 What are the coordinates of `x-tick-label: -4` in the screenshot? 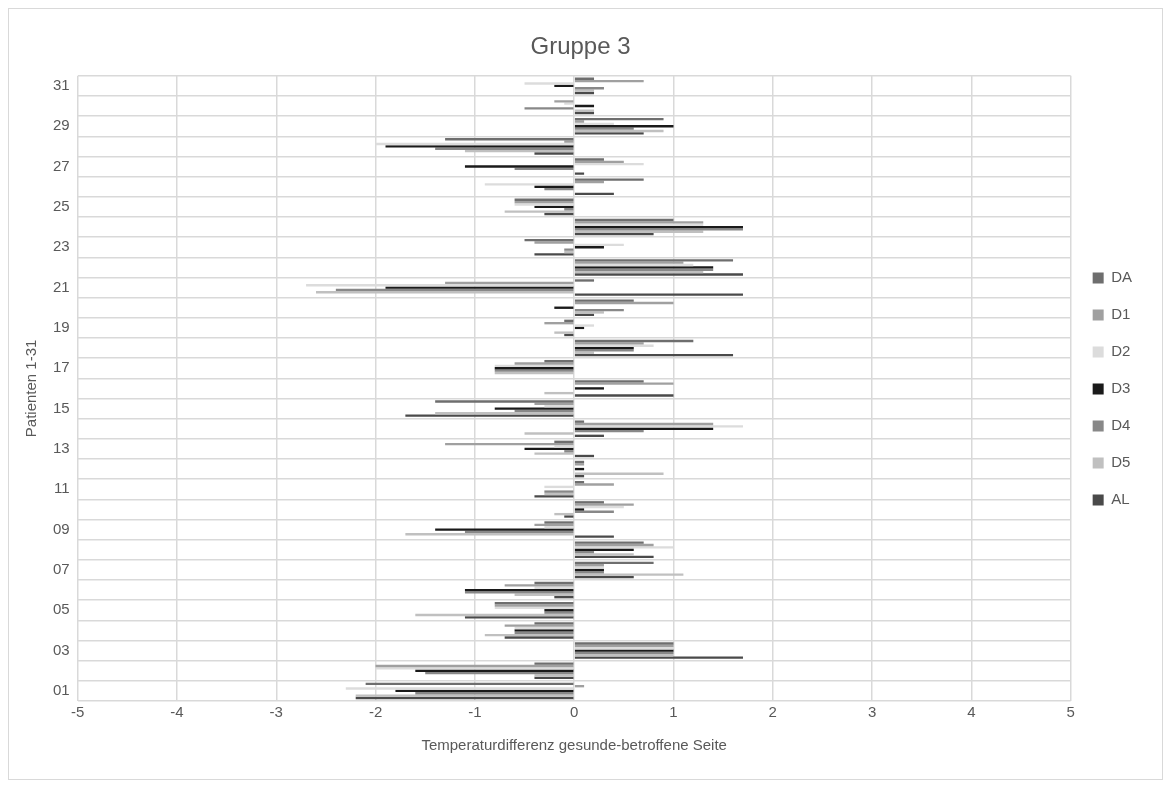 It's located at (177, 712).